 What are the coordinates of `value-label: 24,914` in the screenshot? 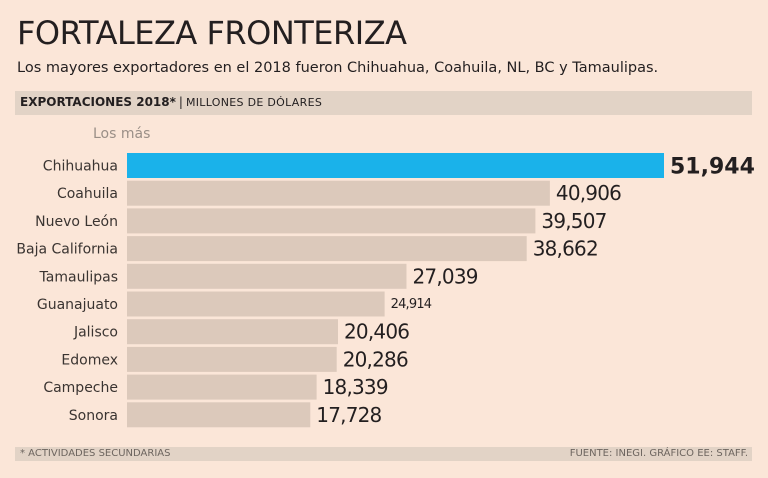 It's located at (411, 304).